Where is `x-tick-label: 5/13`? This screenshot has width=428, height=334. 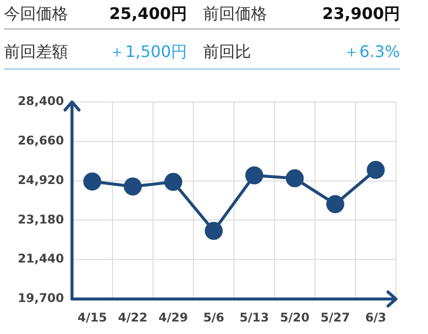 x-tick-label: 5/13 is located at coordinates (254, 317).